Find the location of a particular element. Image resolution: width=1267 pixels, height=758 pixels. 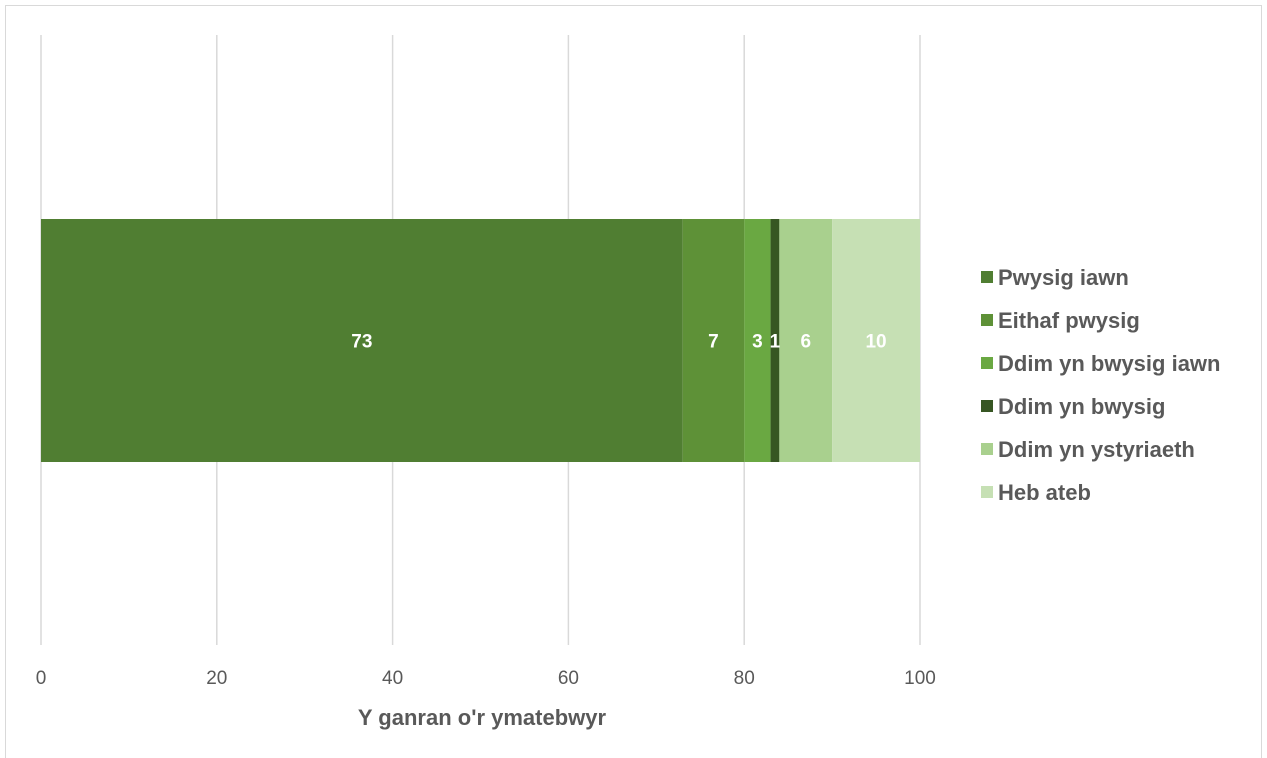

legend-swatch-ddim-yn-bwysig is located at coordinates (987, 406).